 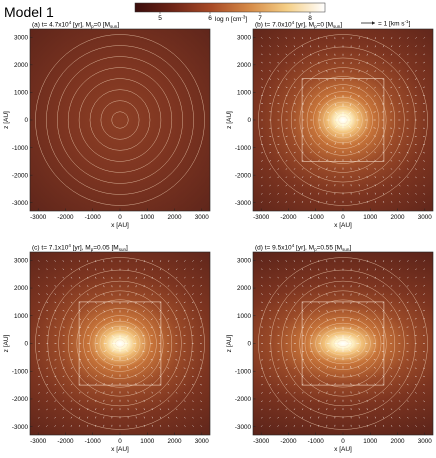 I want to click on y-tick-label: 0, so click(x=26, y=344).